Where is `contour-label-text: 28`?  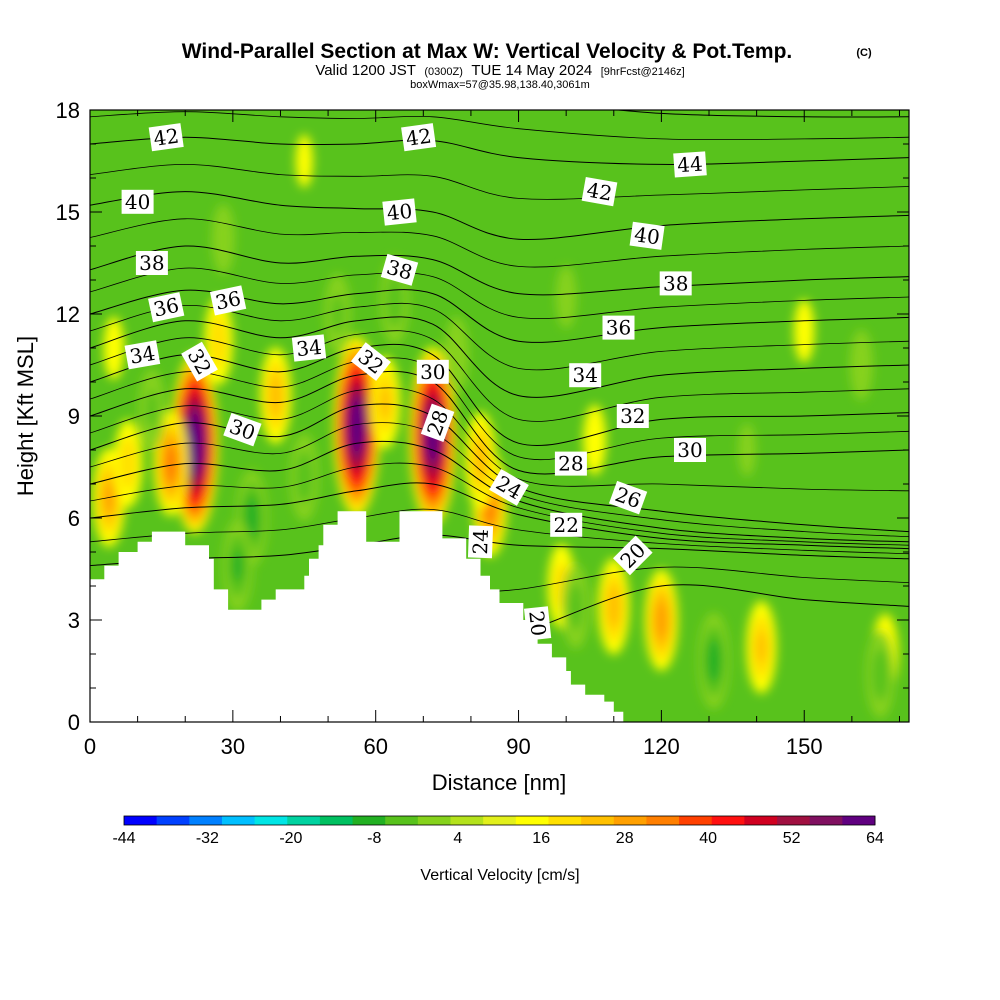
contour-label-text: 28 is located at coordinates (570, 464).